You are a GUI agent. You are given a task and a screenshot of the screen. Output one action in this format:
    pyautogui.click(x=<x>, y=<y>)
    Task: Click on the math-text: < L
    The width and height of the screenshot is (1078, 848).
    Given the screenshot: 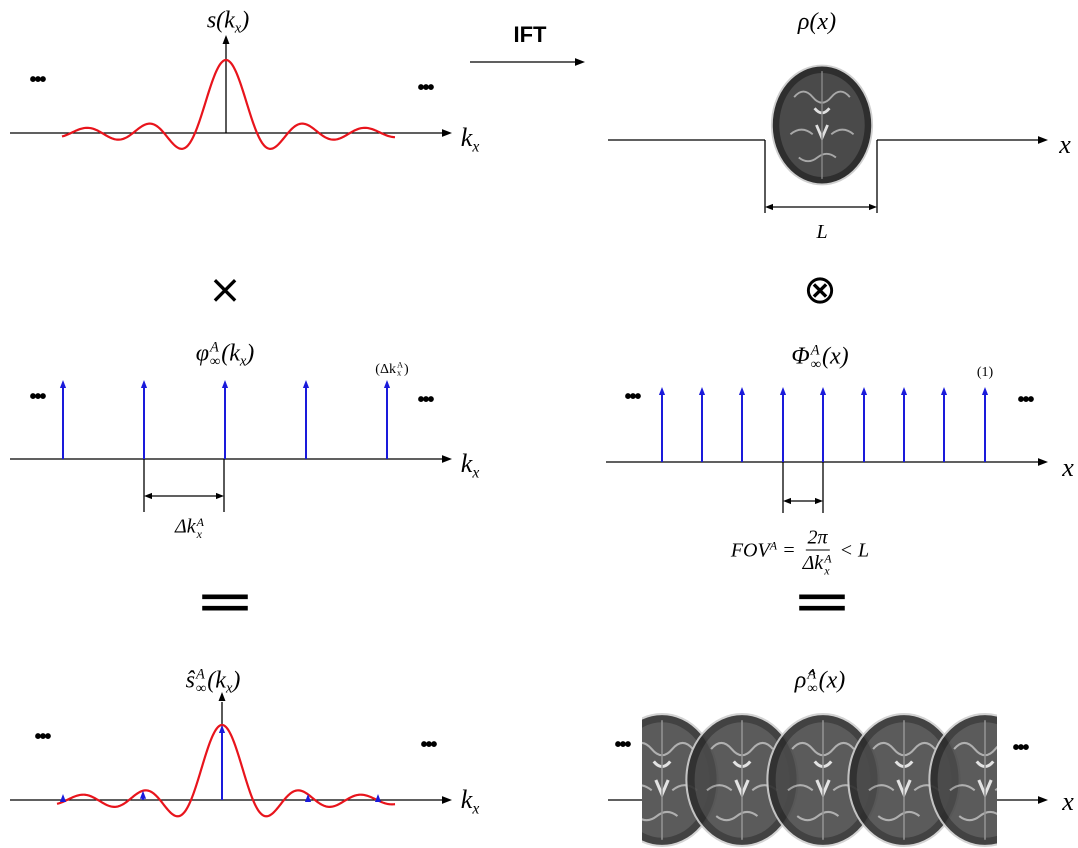 What is the action you would take?
    pyautogui.click(x=852, y=550)
    